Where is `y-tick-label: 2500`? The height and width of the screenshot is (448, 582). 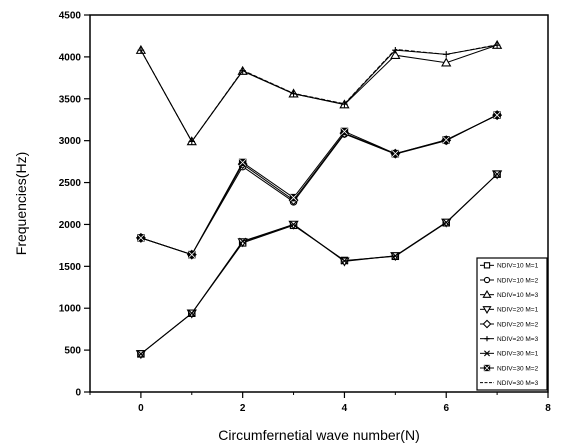
y-tick-label: 2500 is located at coordinates (70, 183).